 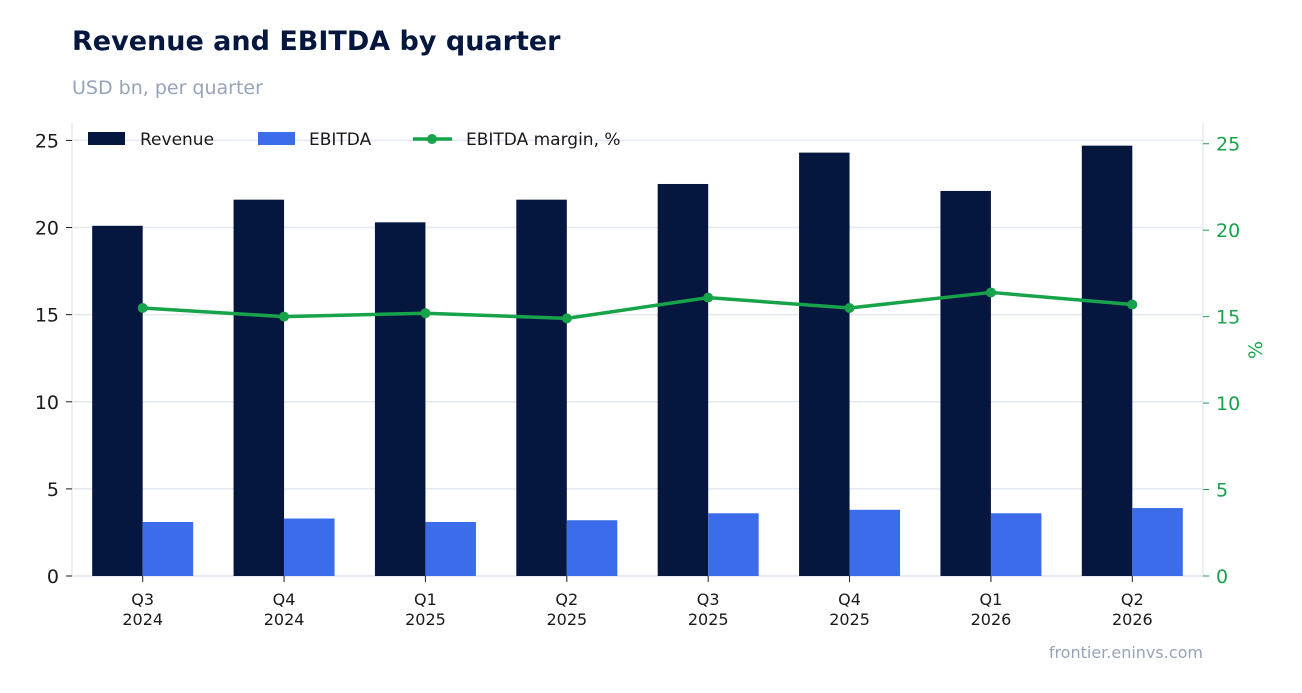 I want to click on margin-line-path, so click(x=637, y=305).